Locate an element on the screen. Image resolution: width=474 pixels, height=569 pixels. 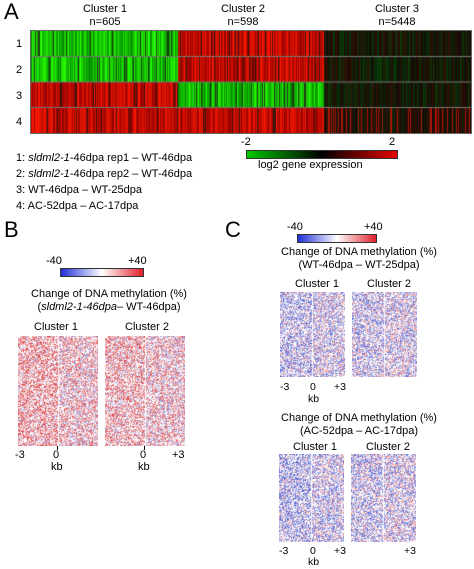
panel-a-label: A is located at coordinates (11, 12).